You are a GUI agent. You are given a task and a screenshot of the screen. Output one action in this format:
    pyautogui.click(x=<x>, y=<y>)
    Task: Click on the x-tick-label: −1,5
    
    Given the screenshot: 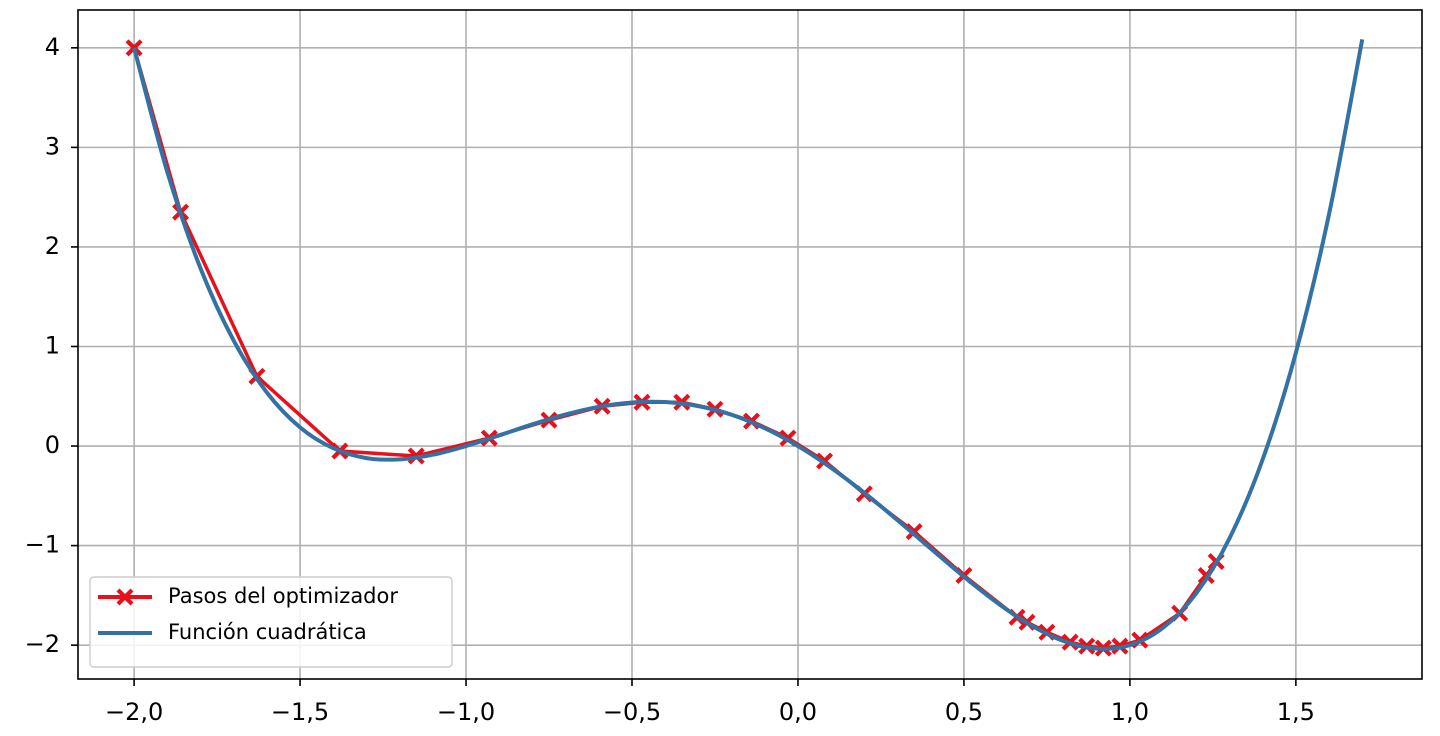 What is the action you would take?
    pyautogui.click(x=300, y=712)
    